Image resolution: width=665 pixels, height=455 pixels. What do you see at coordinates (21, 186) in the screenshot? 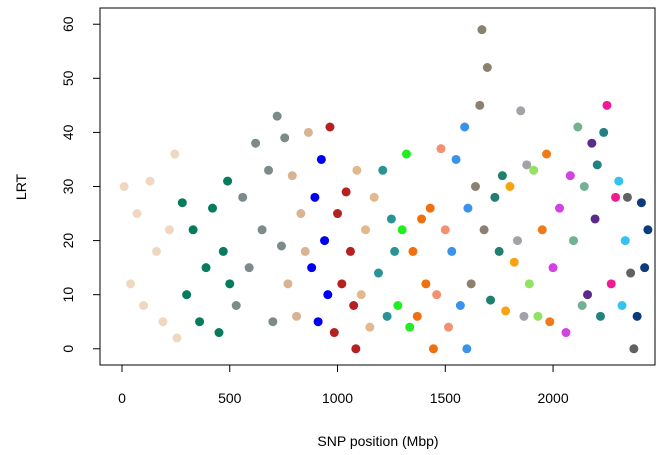
I see `y-axis-label: LRT` at bounding box center [21, 186].